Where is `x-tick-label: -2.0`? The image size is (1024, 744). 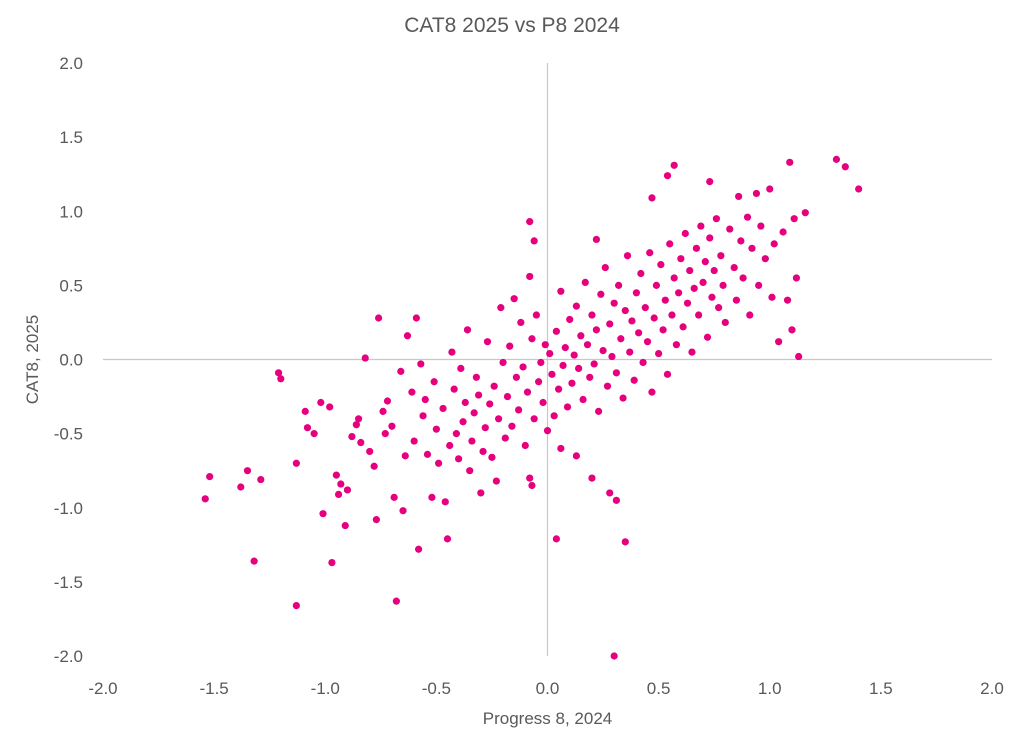
x-tick-label: -2.0 is located at coordinates (102, 688).